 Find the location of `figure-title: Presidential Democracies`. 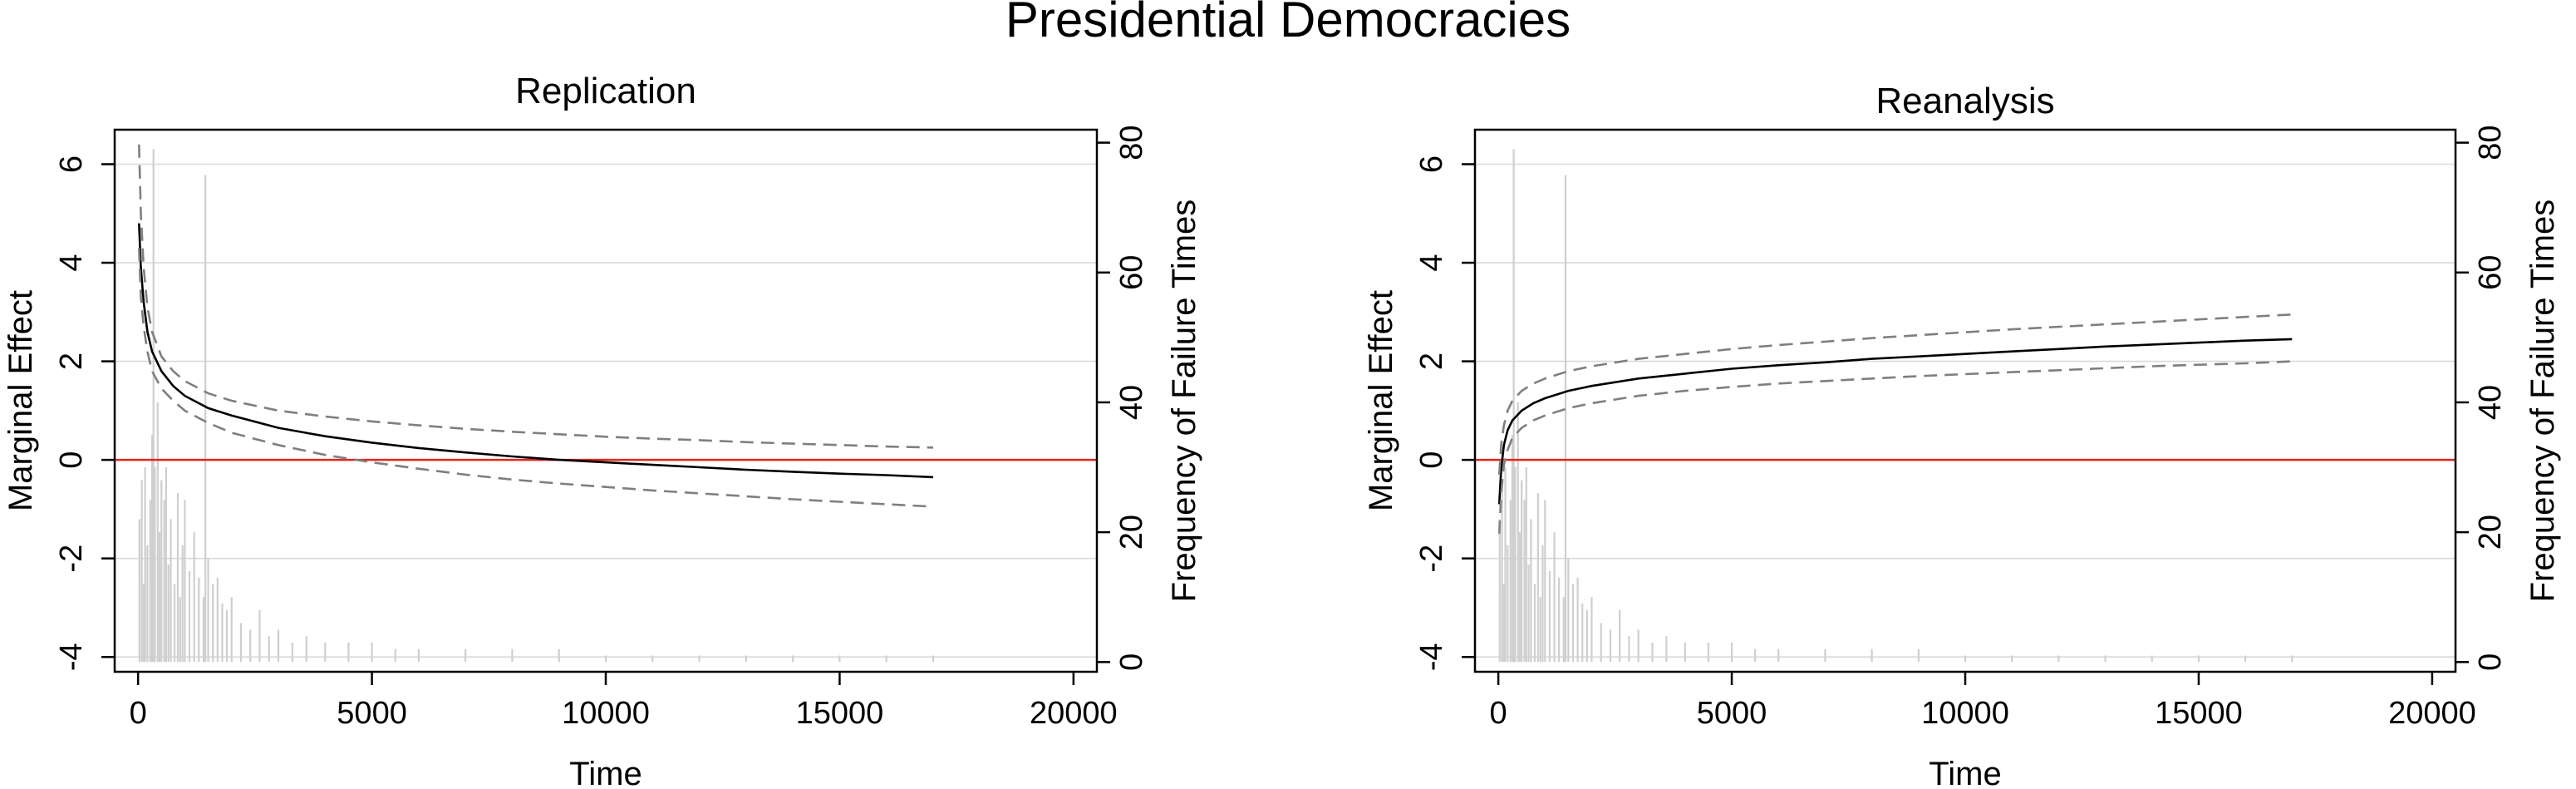

figure-title: Presidential Democracies is located at coordinates (1288, 23).